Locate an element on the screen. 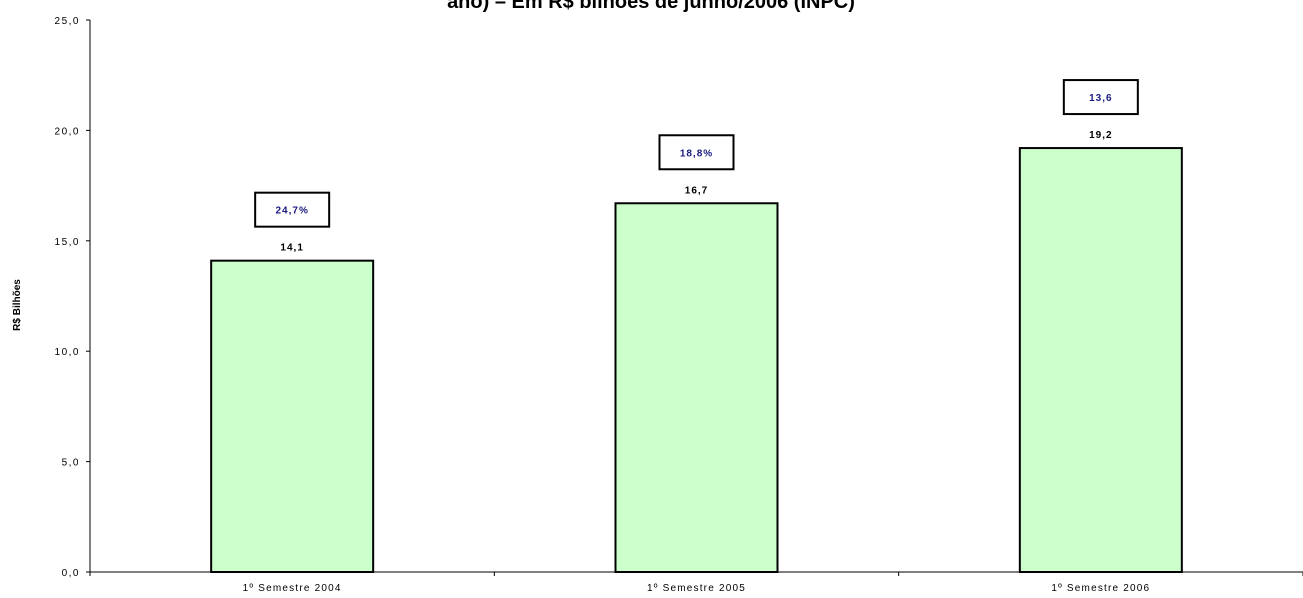 The height and width of the screenshot is (598, 1303). growth-label: 13,6 is located at coordinates (1100, 98).